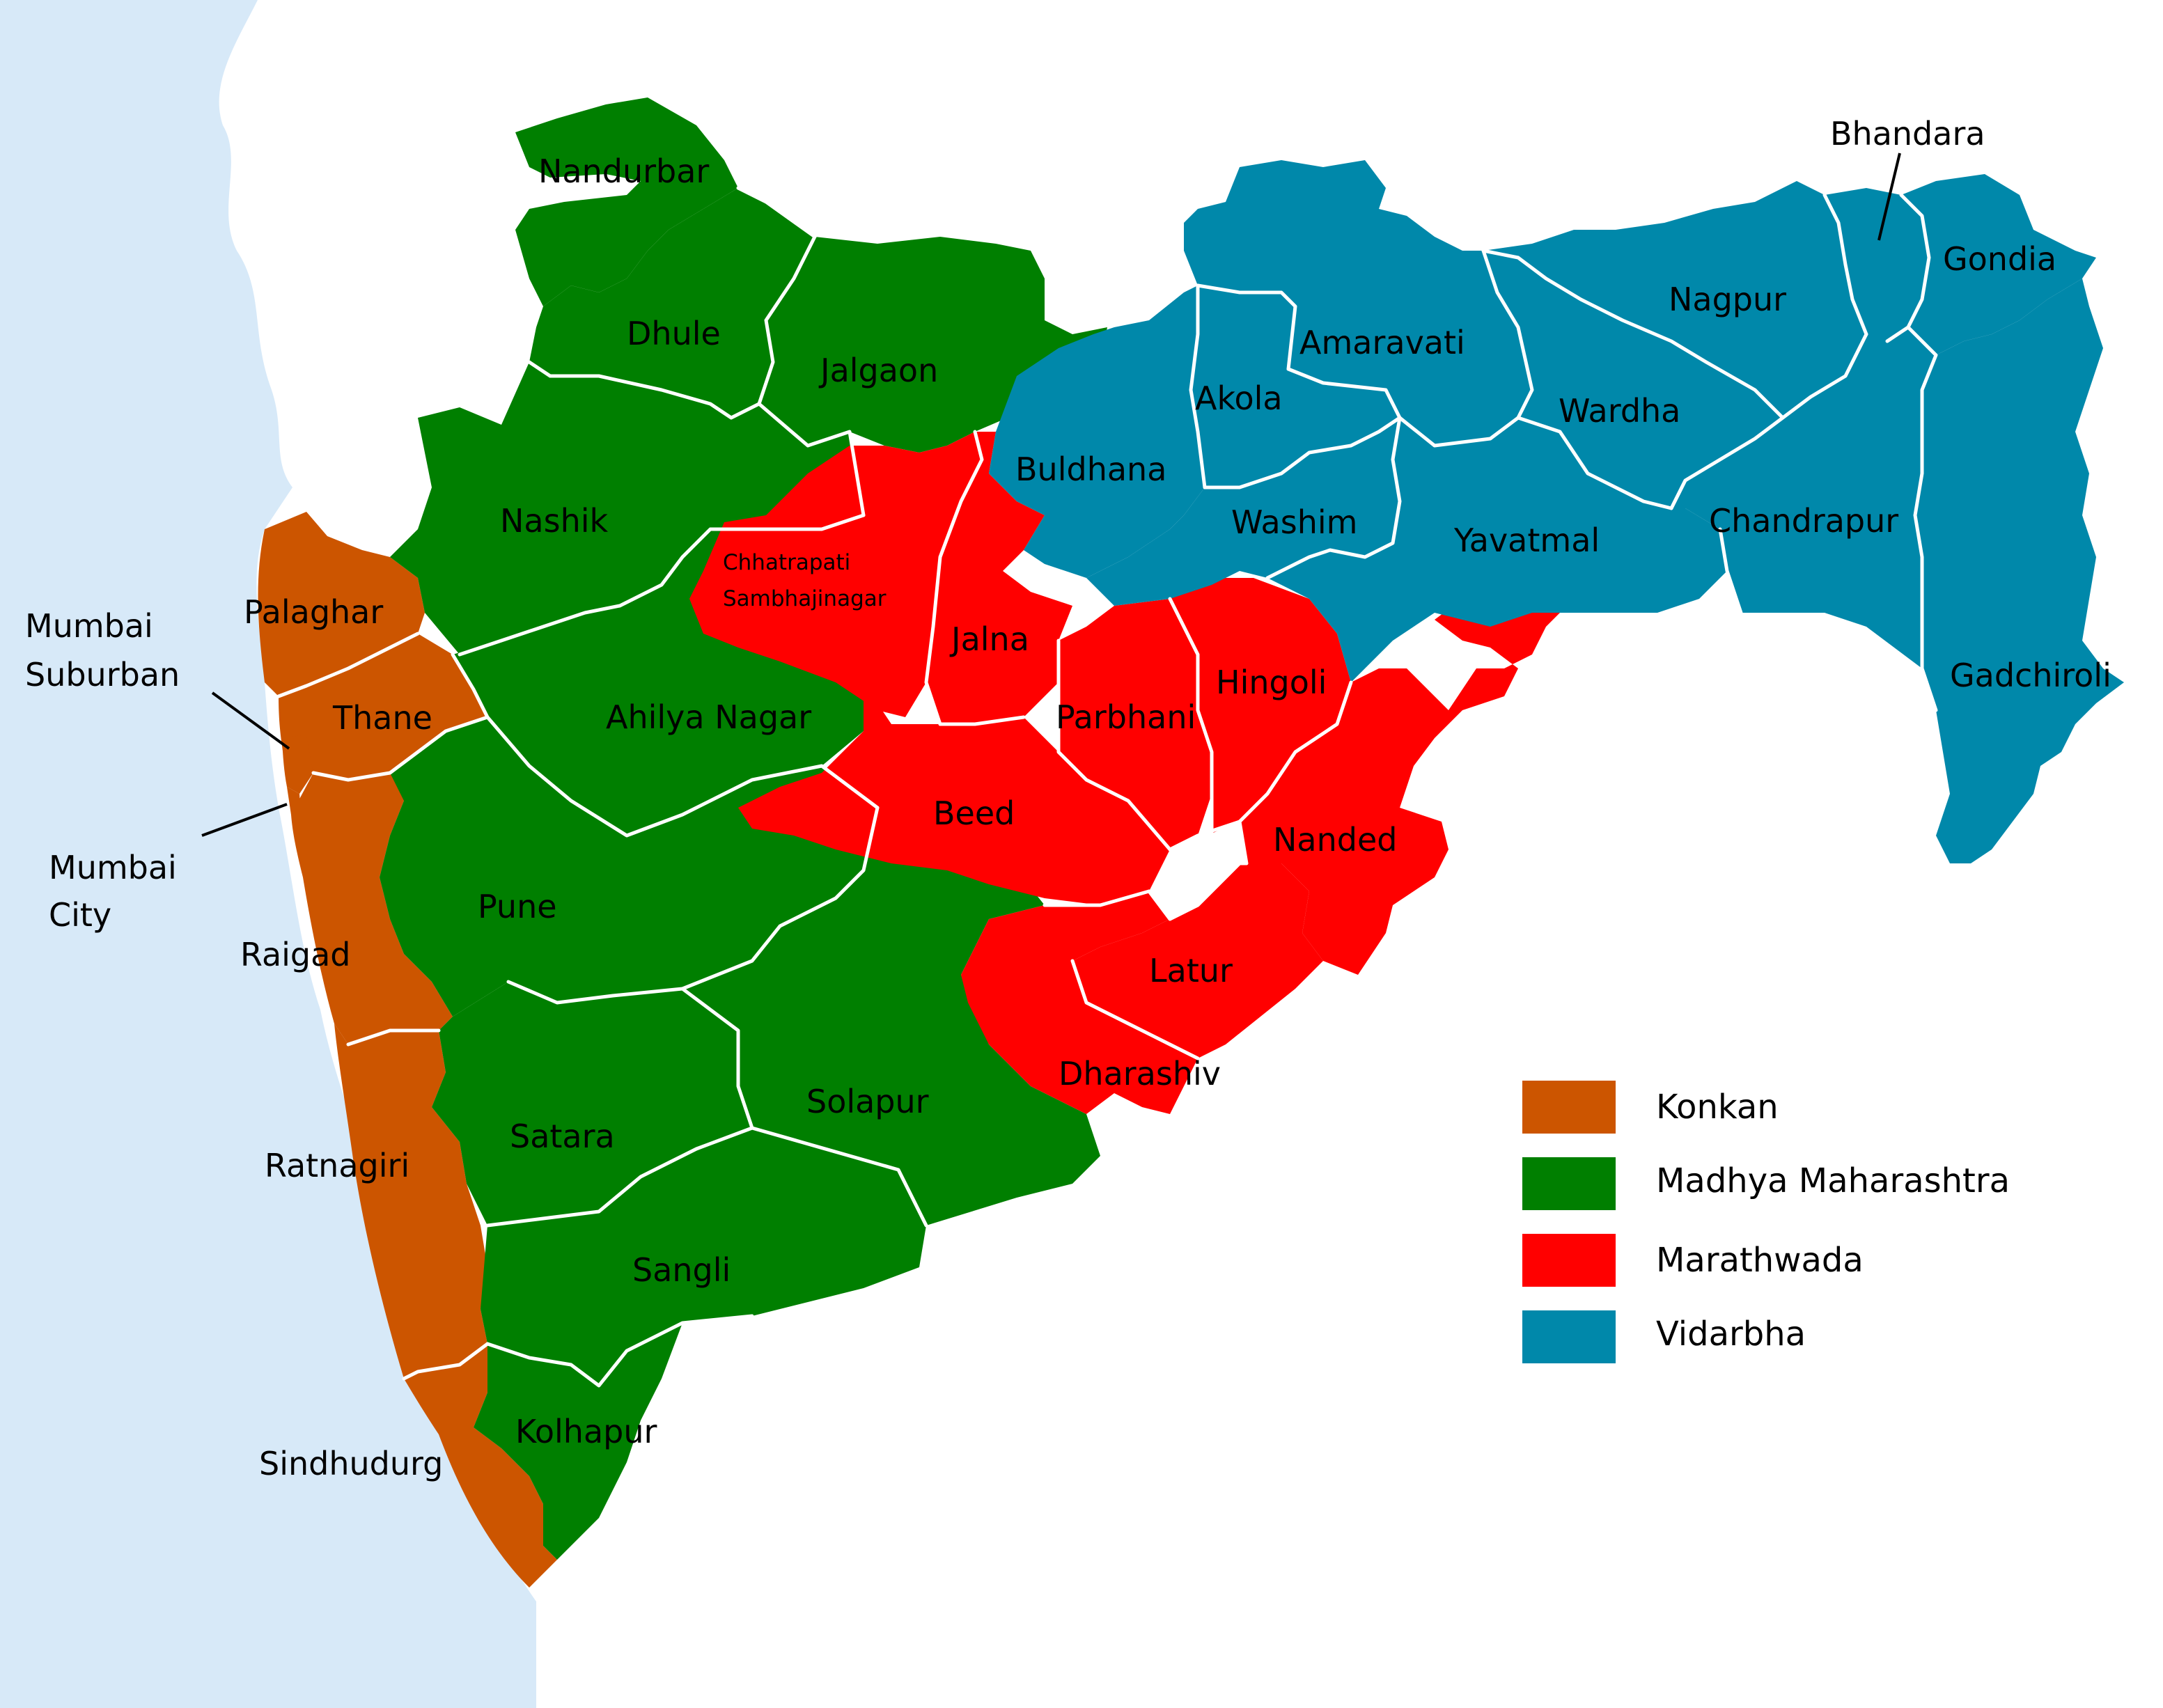  What do you see at coordinates (1526, 541) in the screenshot?
I see `label-yavatmal: Yavatmal` at bounding box center [1526, 541].